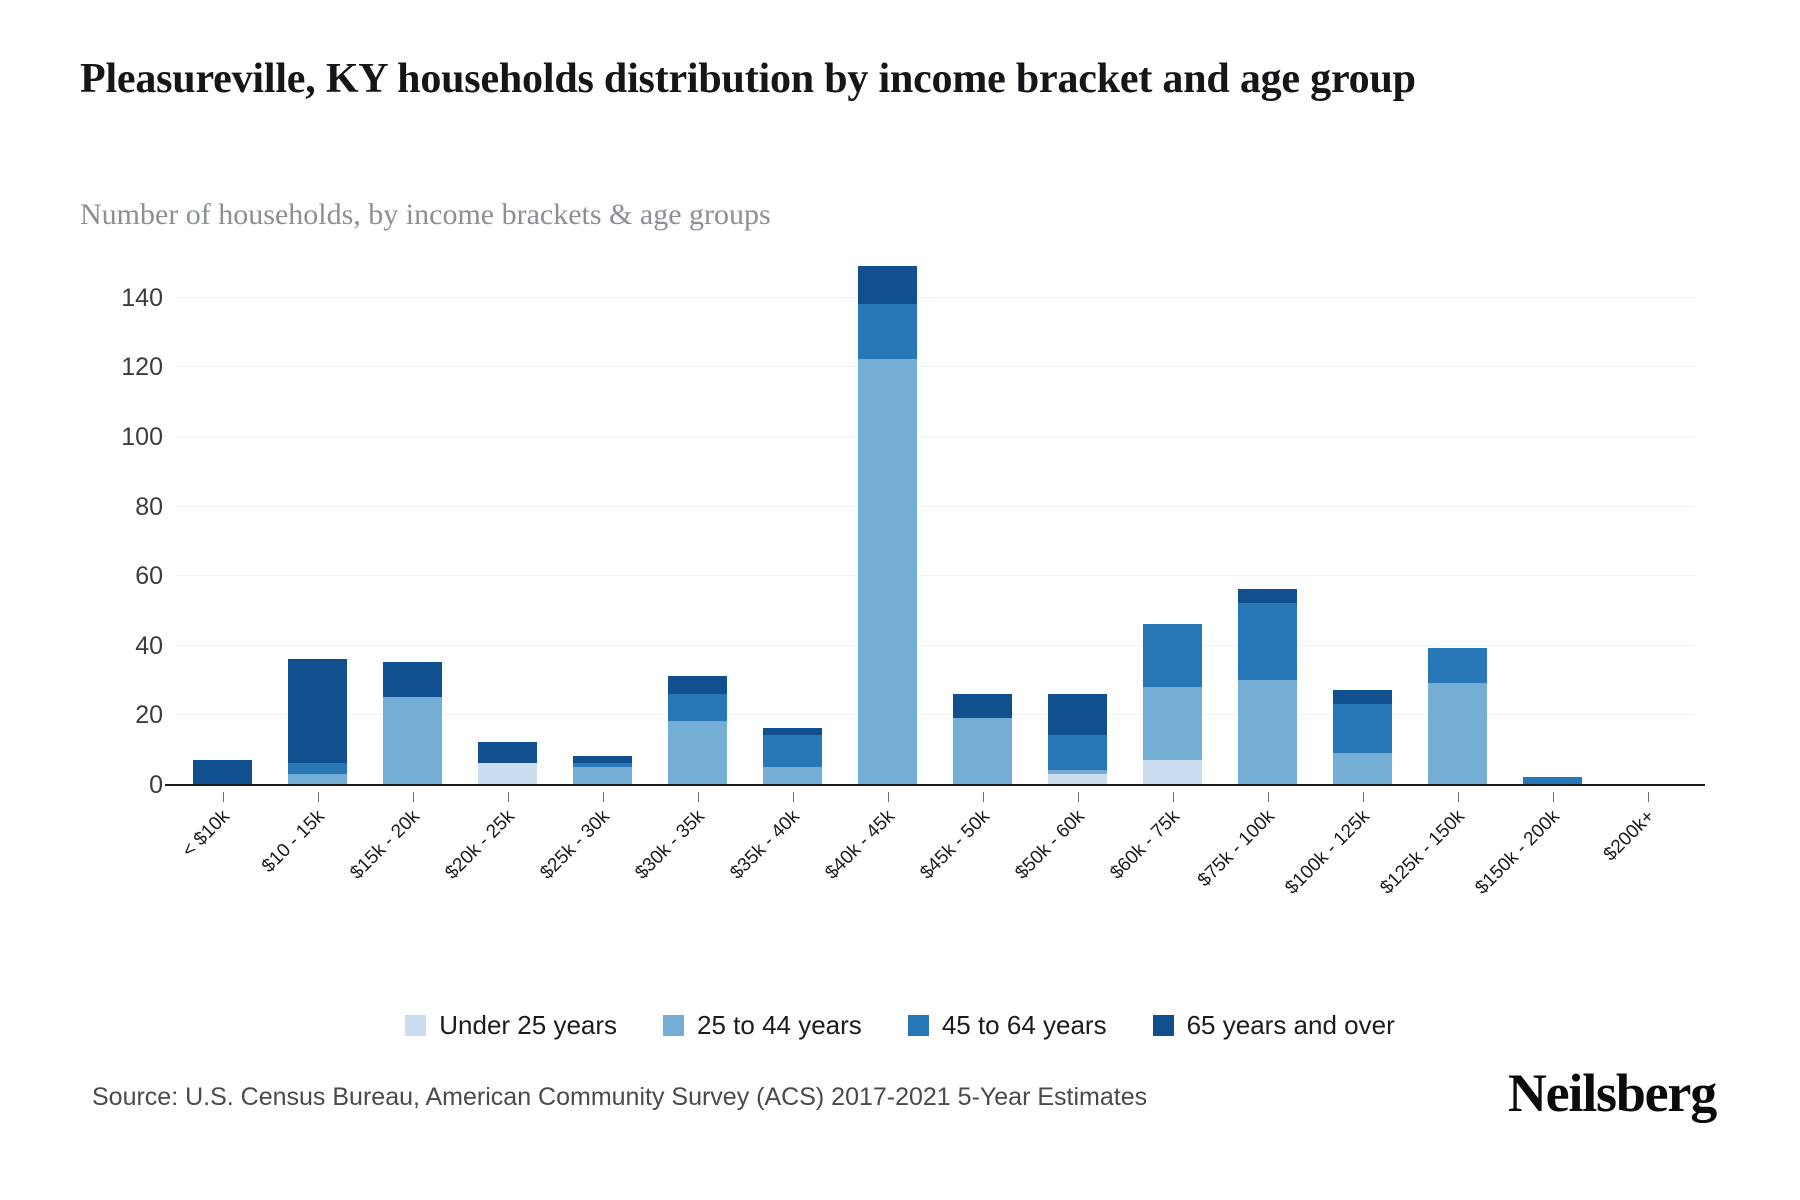 Image resolution: width=1800 pixels, height=1200 pixels. Describe the element at coordinates (1236, 849) in the screenshot. I see `x-axis-tick-label: $75k - 100k` at that location.